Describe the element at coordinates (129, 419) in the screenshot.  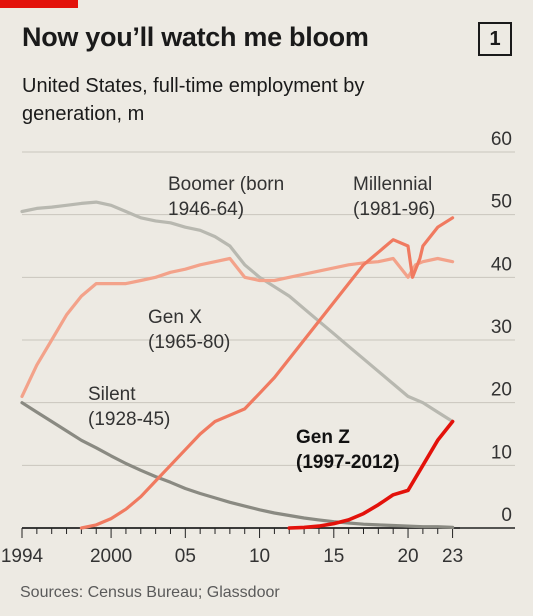
I see `series-label-line: (1928-45)` at that location.